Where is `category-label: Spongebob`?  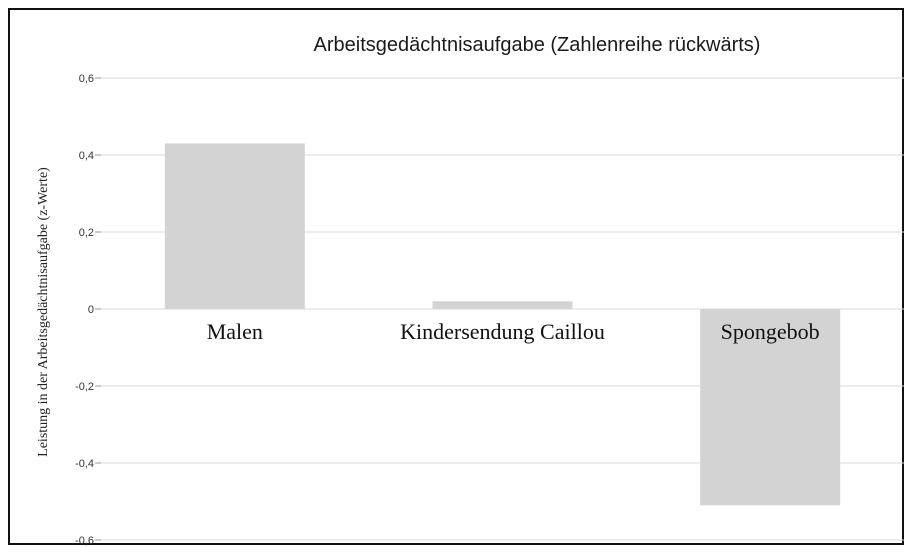
category-label: Spongebob is located at coordinates (770, 331).